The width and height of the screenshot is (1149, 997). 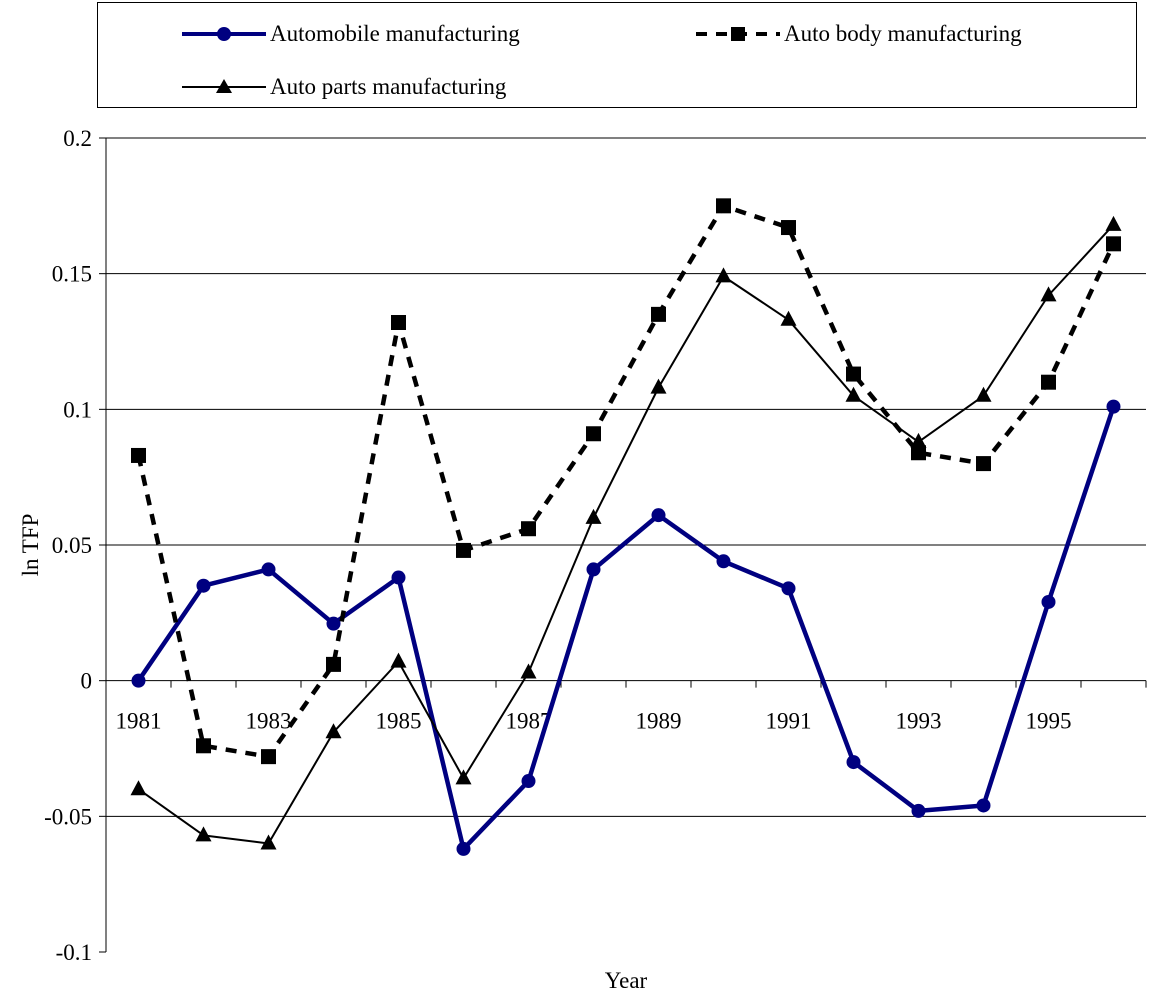 I want to click on legend-label-automobile: Automobile manufacturing, so click(x=395, y=33).